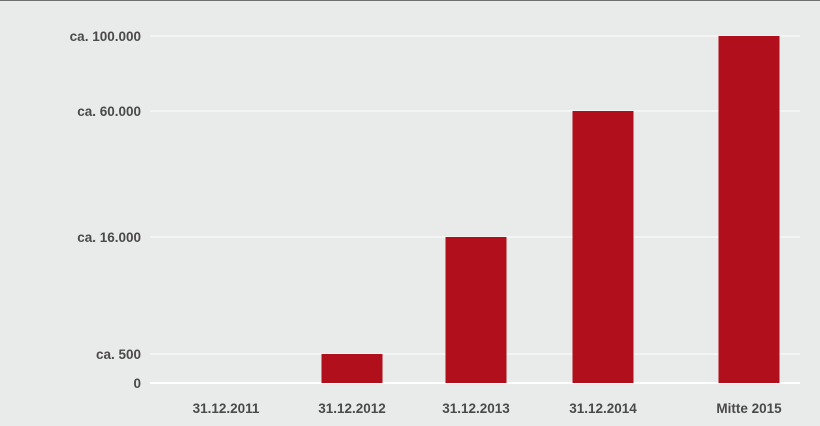 Image resolution: width=820 pixels, height=426 pixels. I want to click on x-tick-label: Mitte 2015, so click(749, 408).